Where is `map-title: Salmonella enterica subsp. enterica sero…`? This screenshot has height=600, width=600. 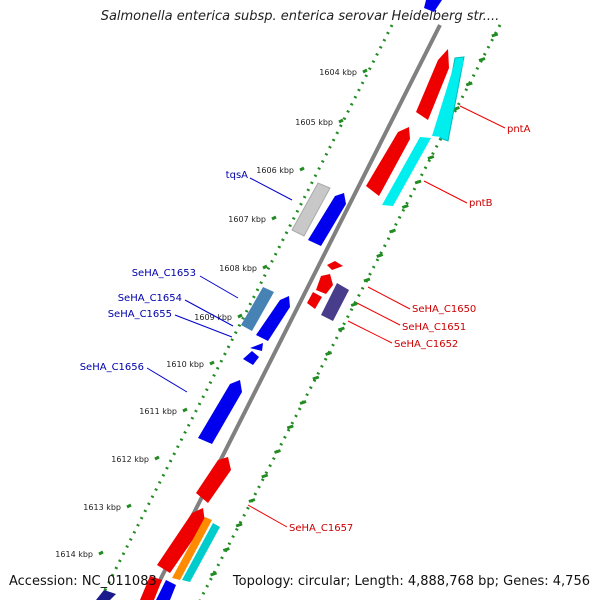 map-title: Salmonella enterica subsp. enterica sero… is located at coordinates (300, 16).